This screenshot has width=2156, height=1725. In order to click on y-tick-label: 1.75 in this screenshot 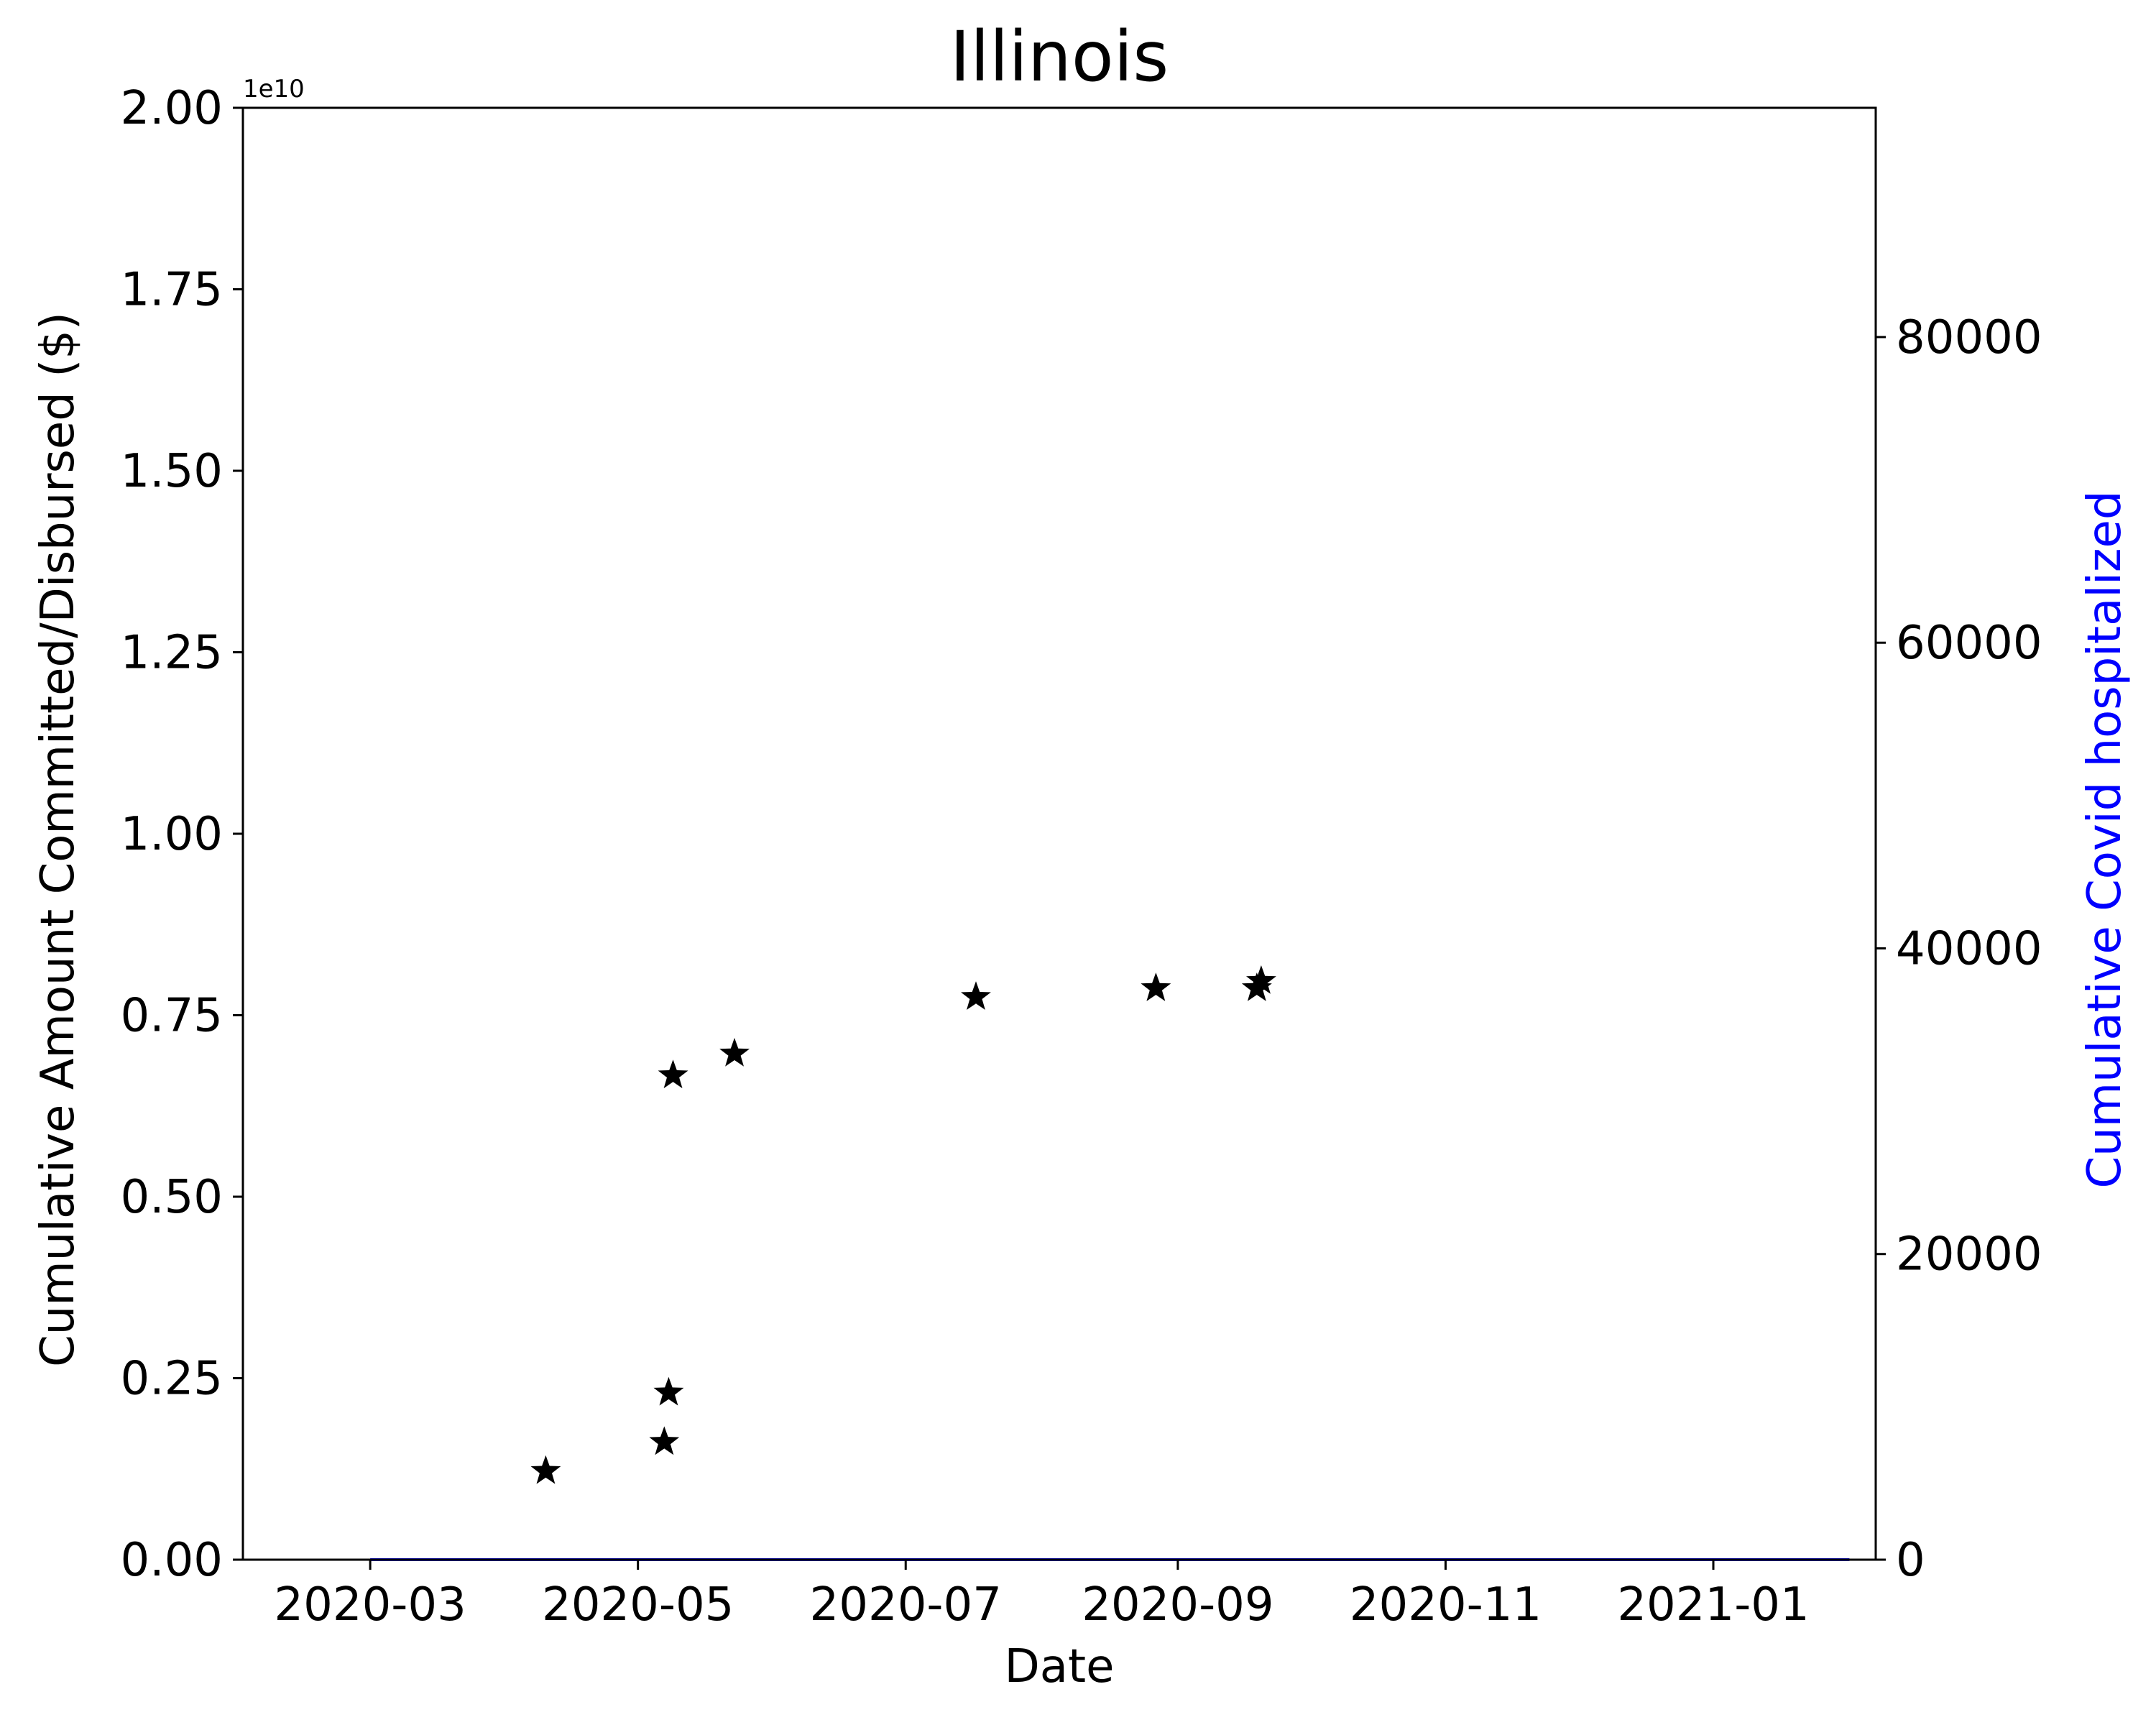, I will do `click(172, 290)`.